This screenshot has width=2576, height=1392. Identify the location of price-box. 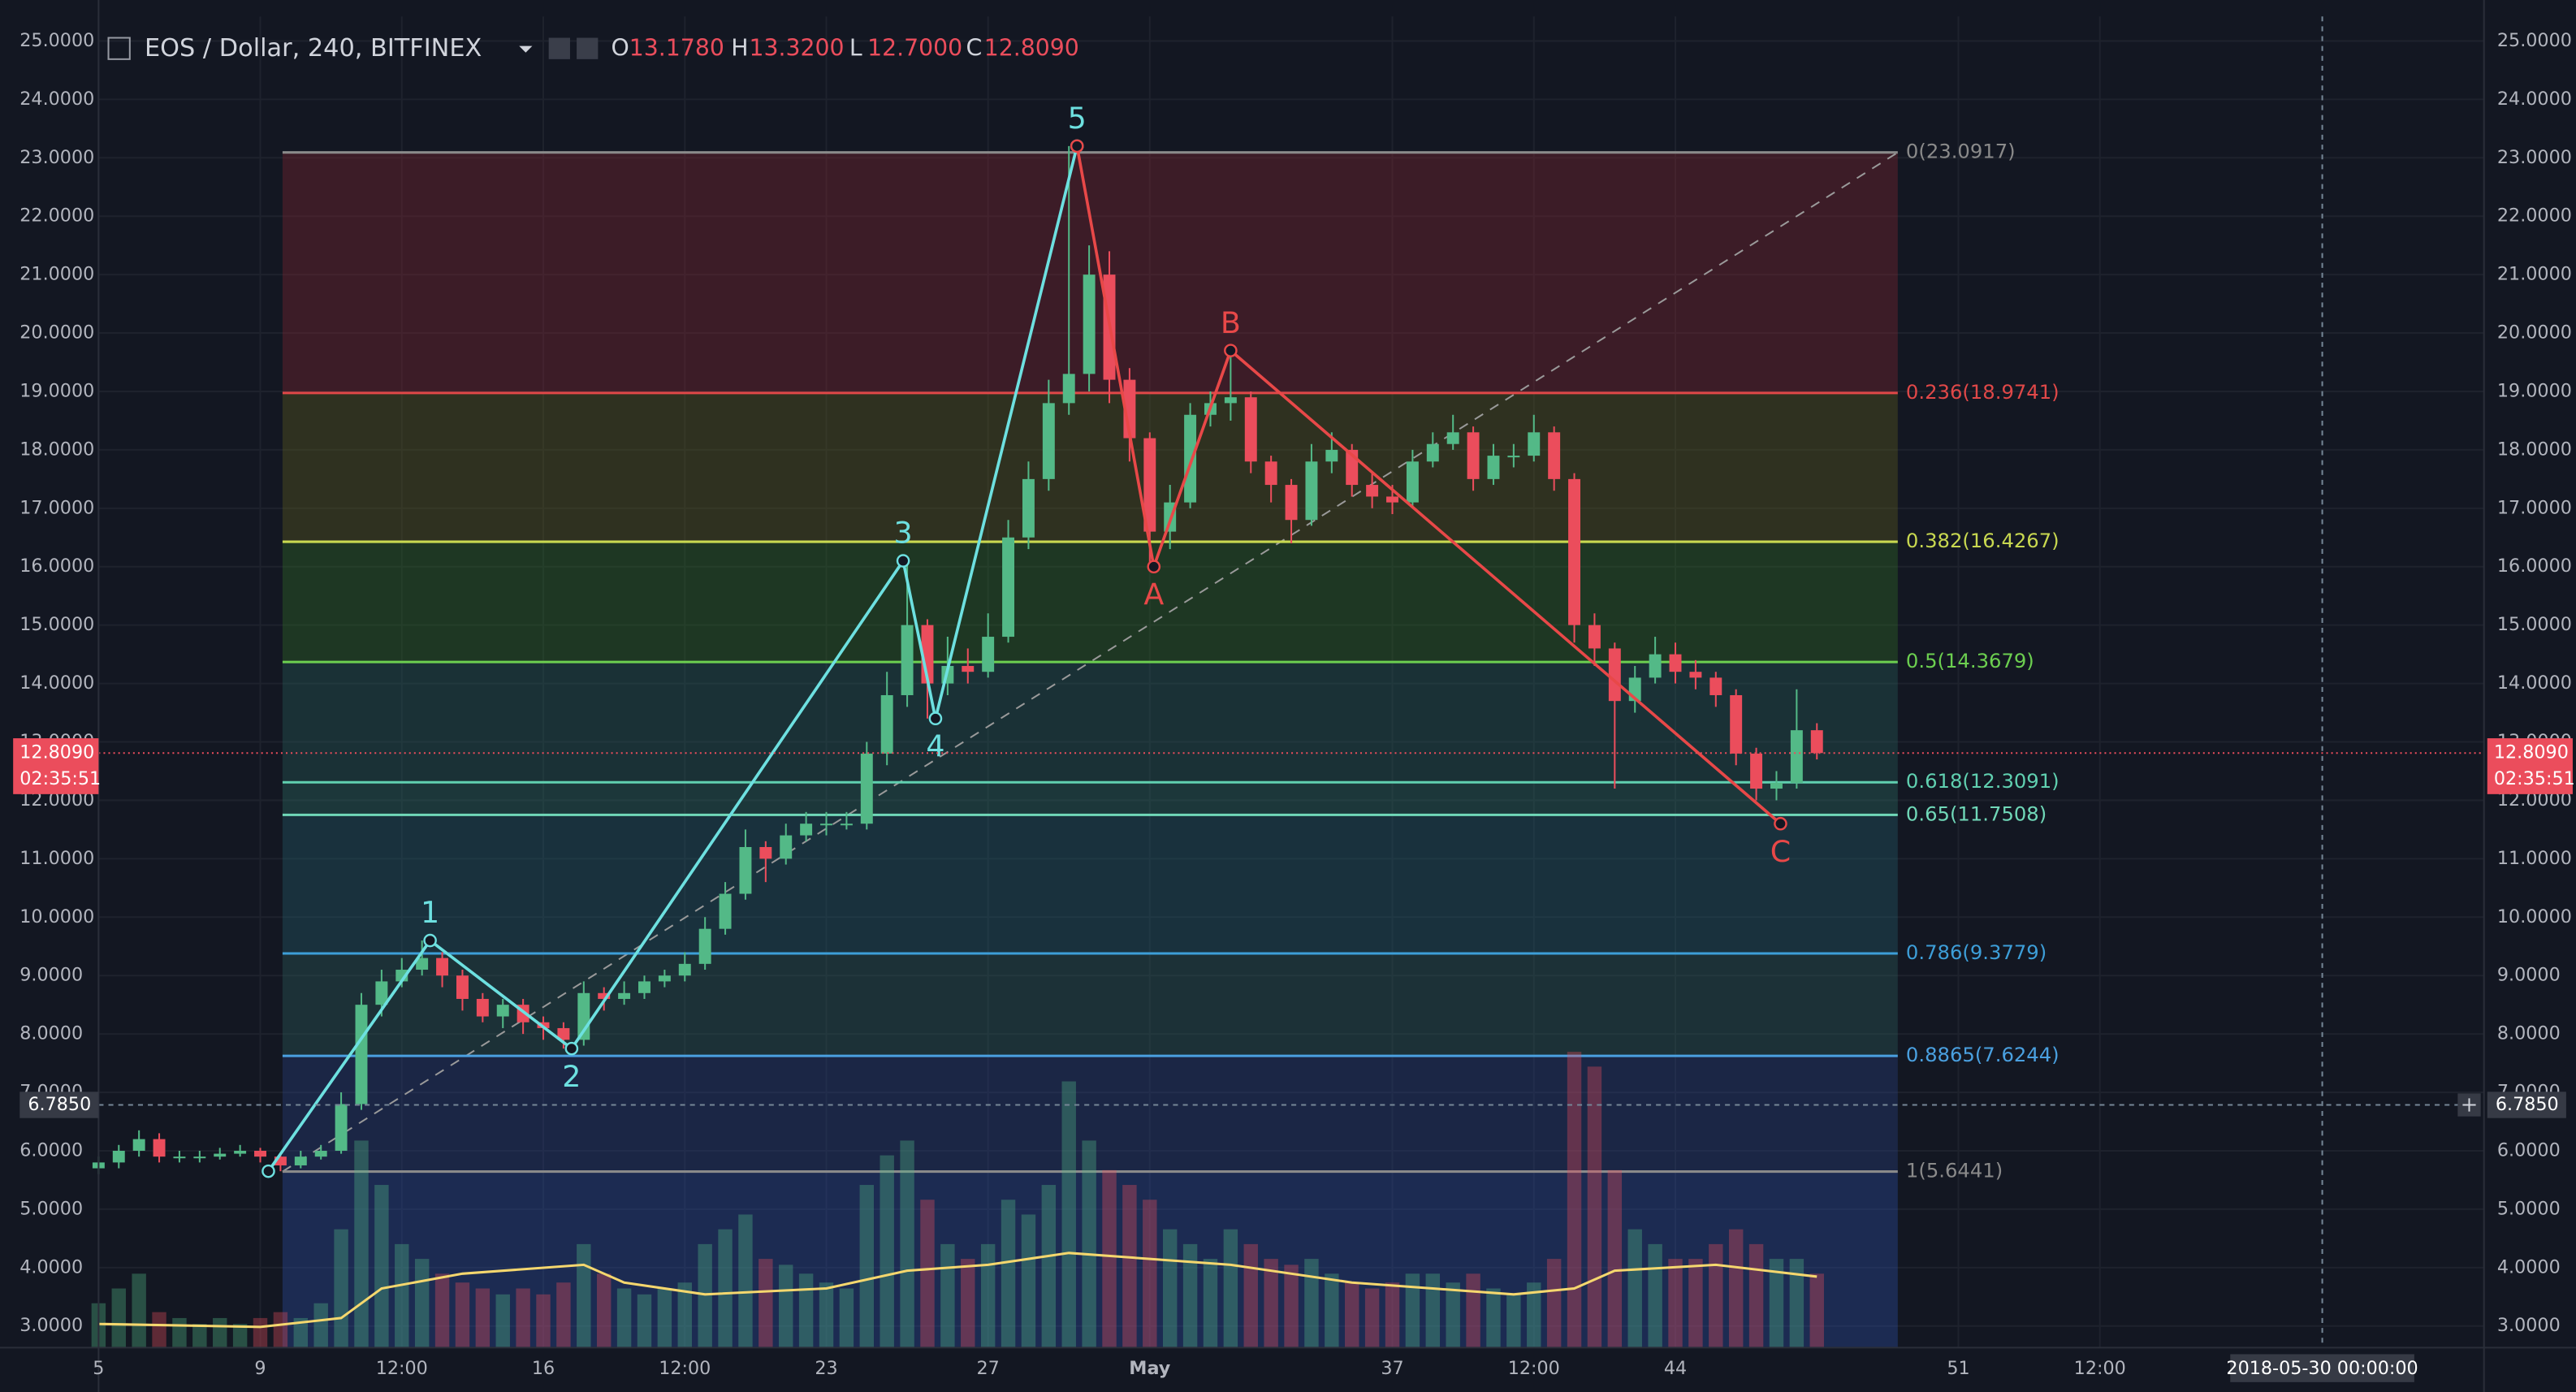
(56, 766).